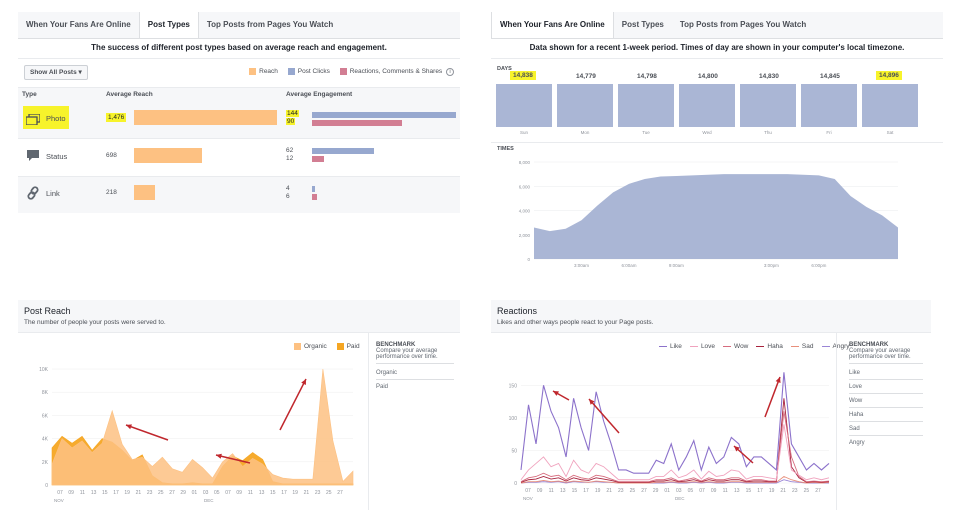 The image size is (959, 518). I want to click on reactions-value: 90, so click(291, 121).